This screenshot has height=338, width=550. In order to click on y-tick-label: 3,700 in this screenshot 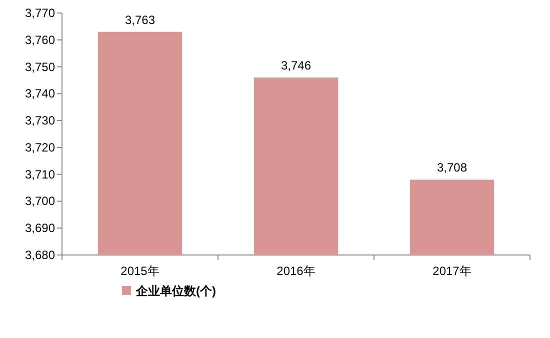, I will do `click(40, 201)`.